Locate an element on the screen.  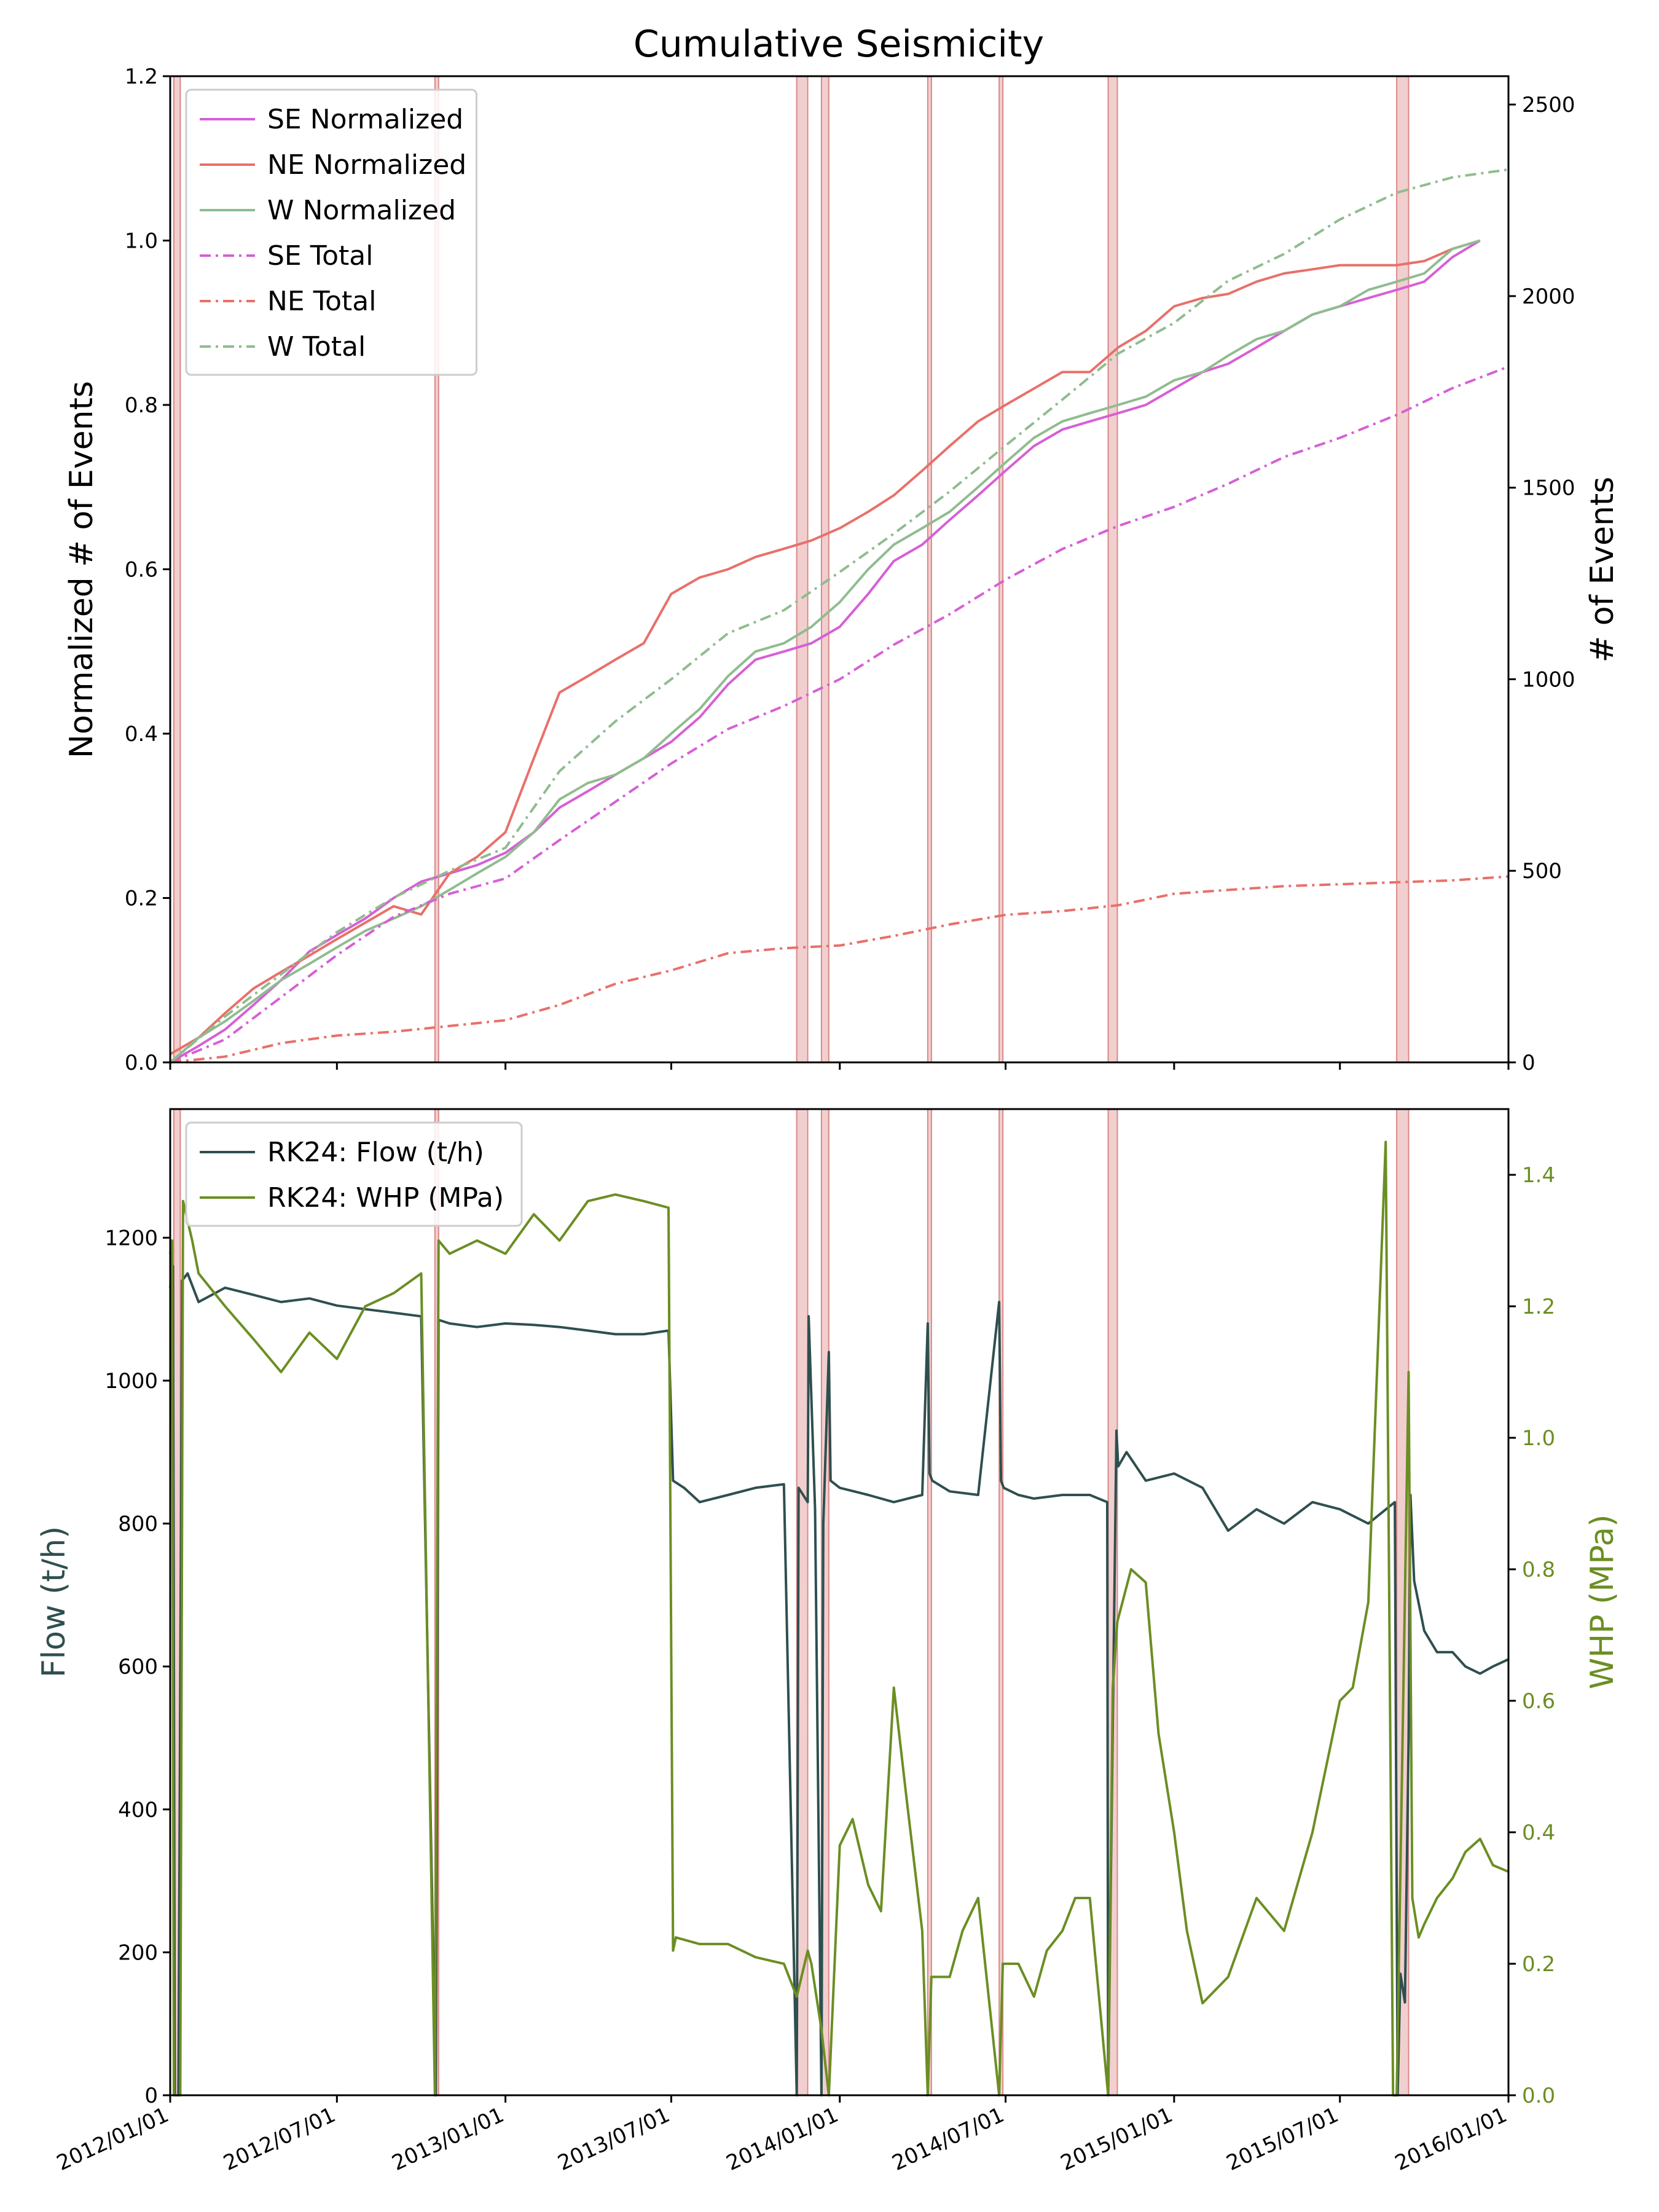
right-tick-label: 1.0 is located at coordinates (1538, 1438).